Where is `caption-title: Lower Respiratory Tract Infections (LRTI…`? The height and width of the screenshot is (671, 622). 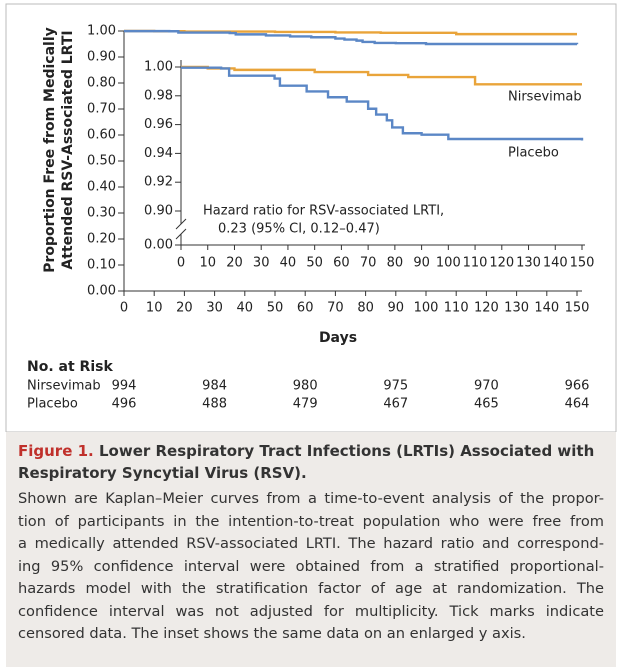
caption-title: Lower Respiratory Tract Infections (LRTI… is located at coordinates (306, 462).